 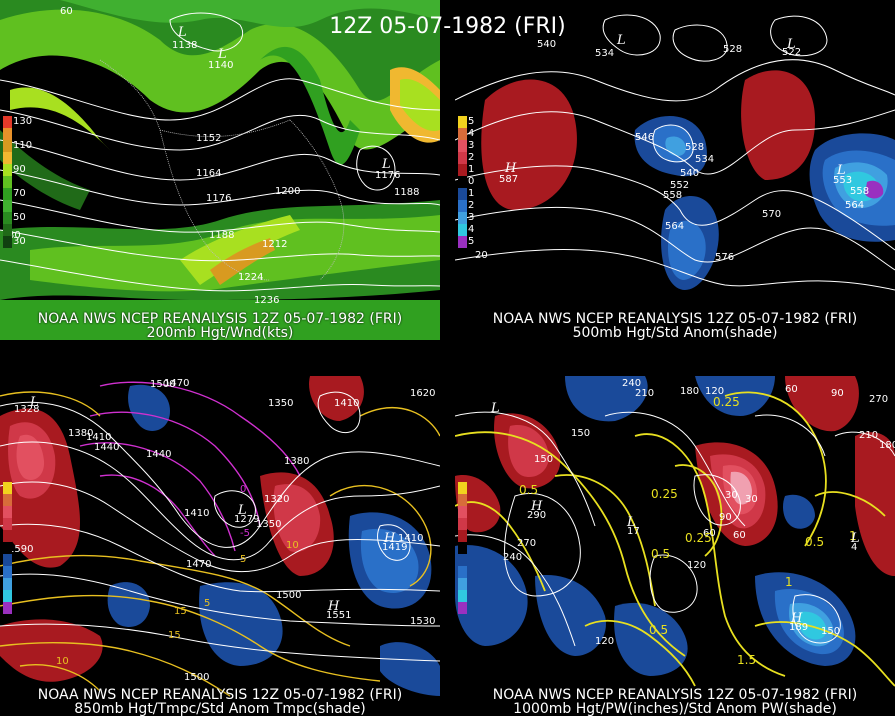 What do you see at coordinates (184, 45) in the screenshot?
I see `low-center-value: 1138` at bounding box center [184, 45].